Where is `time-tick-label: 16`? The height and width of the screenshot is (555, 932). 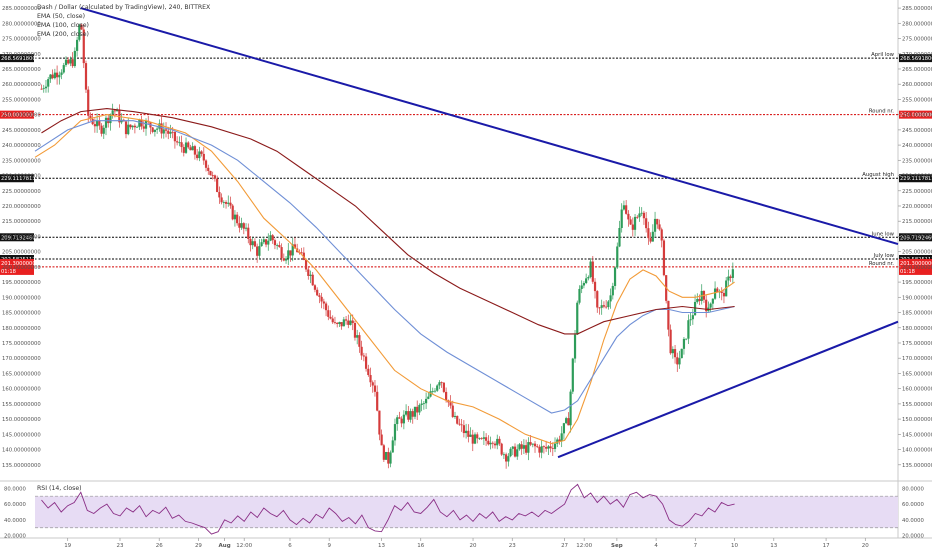
time-tick-label: 16 is located at coordinates (420, 546).